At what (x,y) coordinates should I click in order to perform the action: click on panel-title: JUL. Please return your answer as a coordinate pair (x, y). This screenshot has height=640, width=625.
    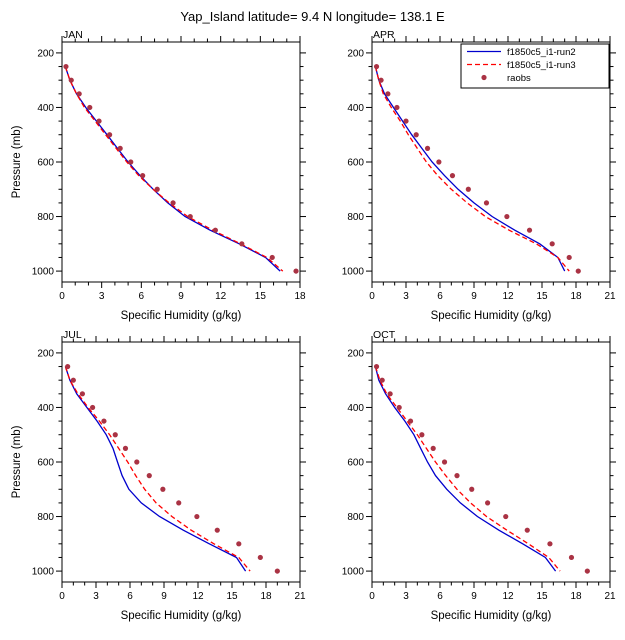
    Looking at the image, I should click on (72, 335).